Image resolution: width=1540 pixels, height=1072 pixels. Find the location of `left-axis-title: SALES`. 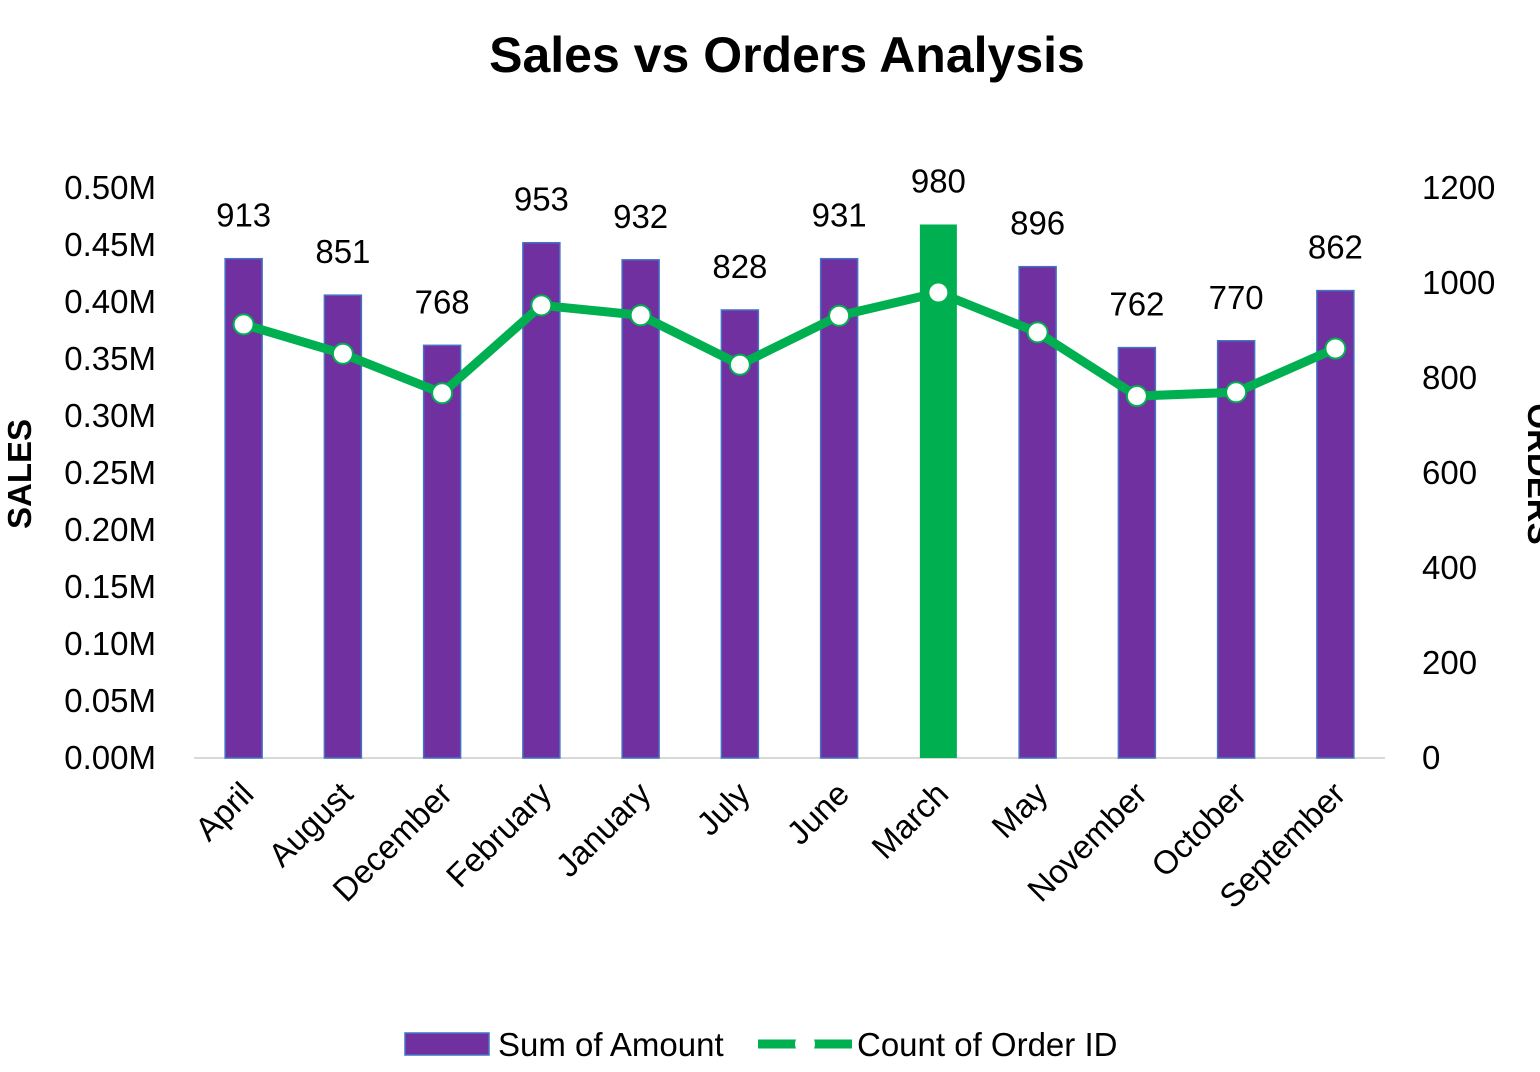

left-axis-title: SALES is located at coordinates (19, 474).